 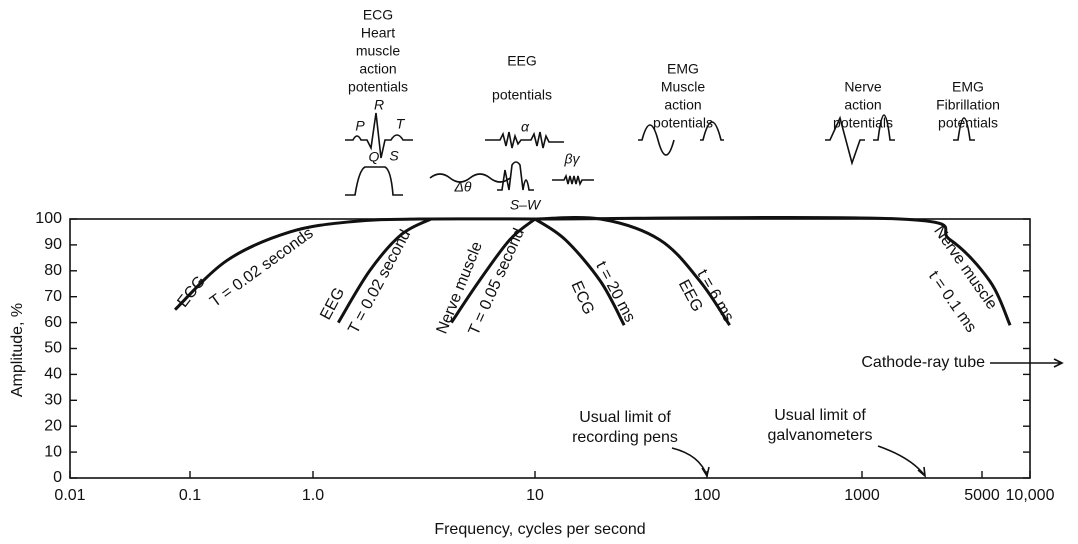 I want to click on x-tick-label: 1000, so click(x=862, y=495).